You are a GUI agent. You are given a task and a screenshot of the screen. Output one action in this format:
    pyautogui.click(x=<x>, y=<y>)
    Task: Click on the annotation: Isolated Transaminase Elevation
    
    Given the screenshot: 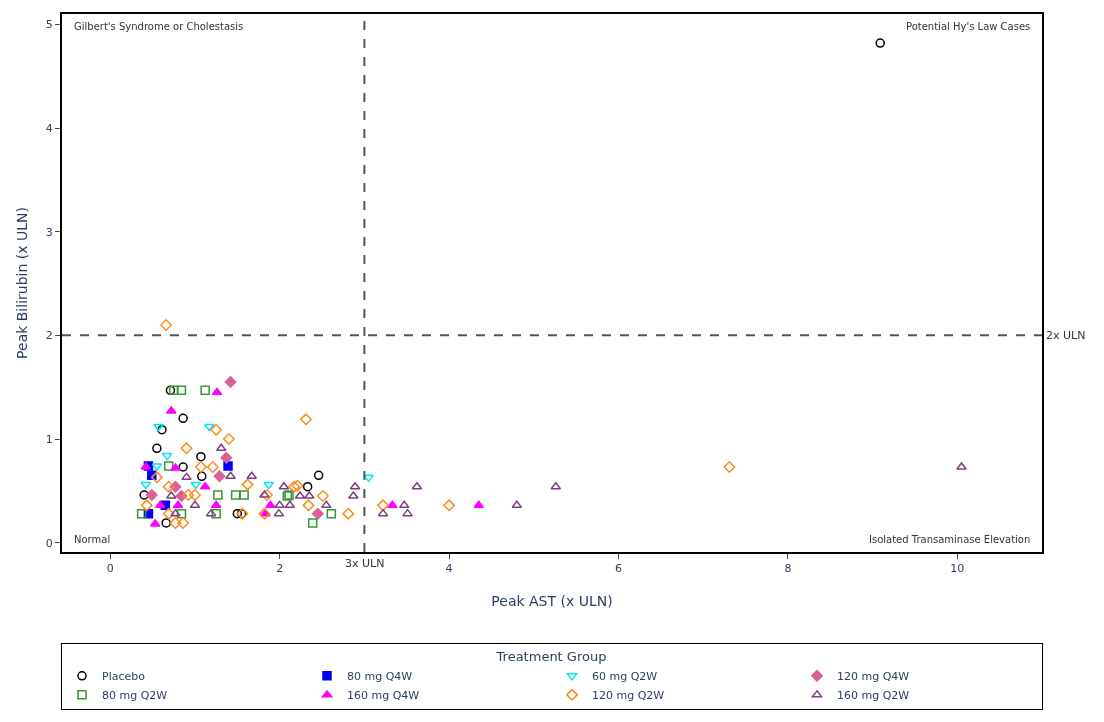 What is the action you would take?
    pyautogui.click(x=950, y=539)
    